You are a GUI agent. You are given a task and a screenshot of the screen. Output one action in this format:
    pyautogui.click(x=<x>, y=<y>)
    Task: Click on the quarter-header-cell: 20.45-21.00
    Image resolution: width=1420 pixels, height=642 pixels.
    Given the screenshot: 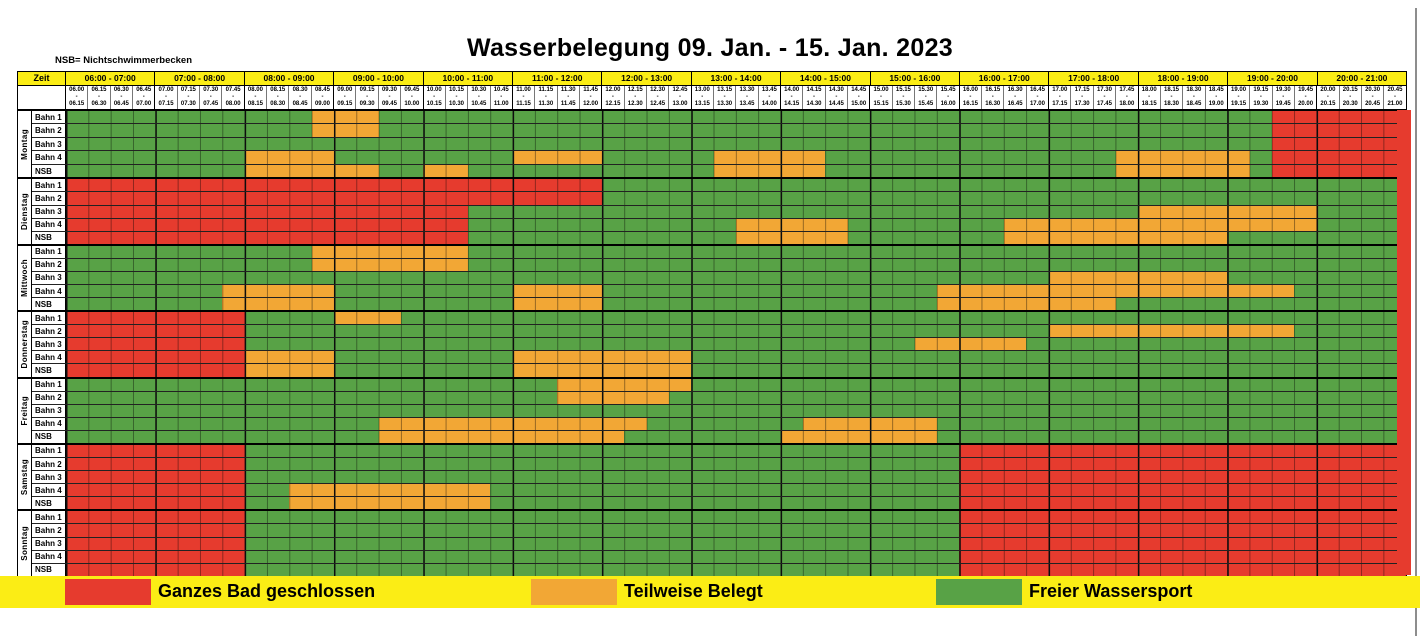 What is the action you would take?
    pyautogui.click(x=1394, y=97)
    